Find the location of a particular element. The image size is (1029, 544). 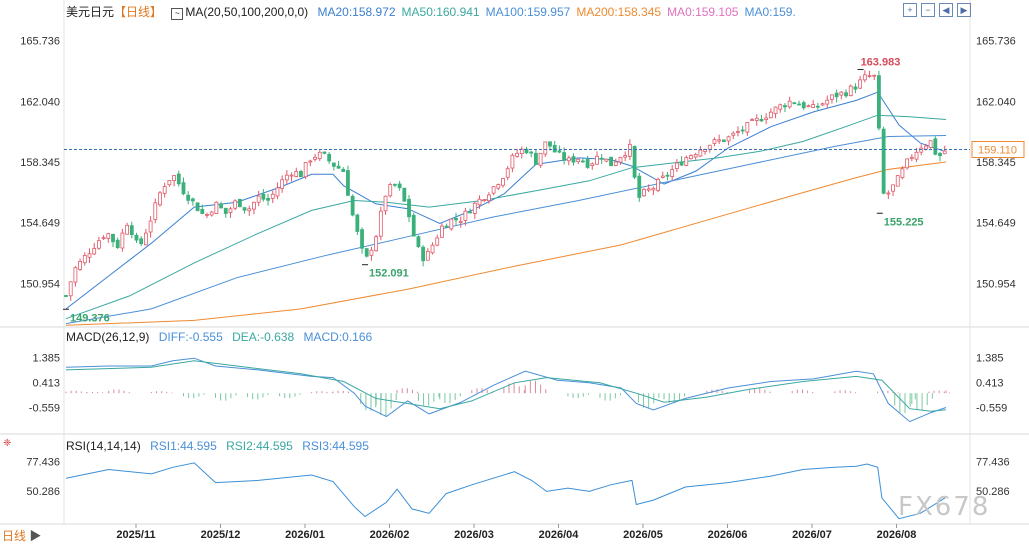

scroll-right-icon: ▶ is located at coordinates (964, 10).